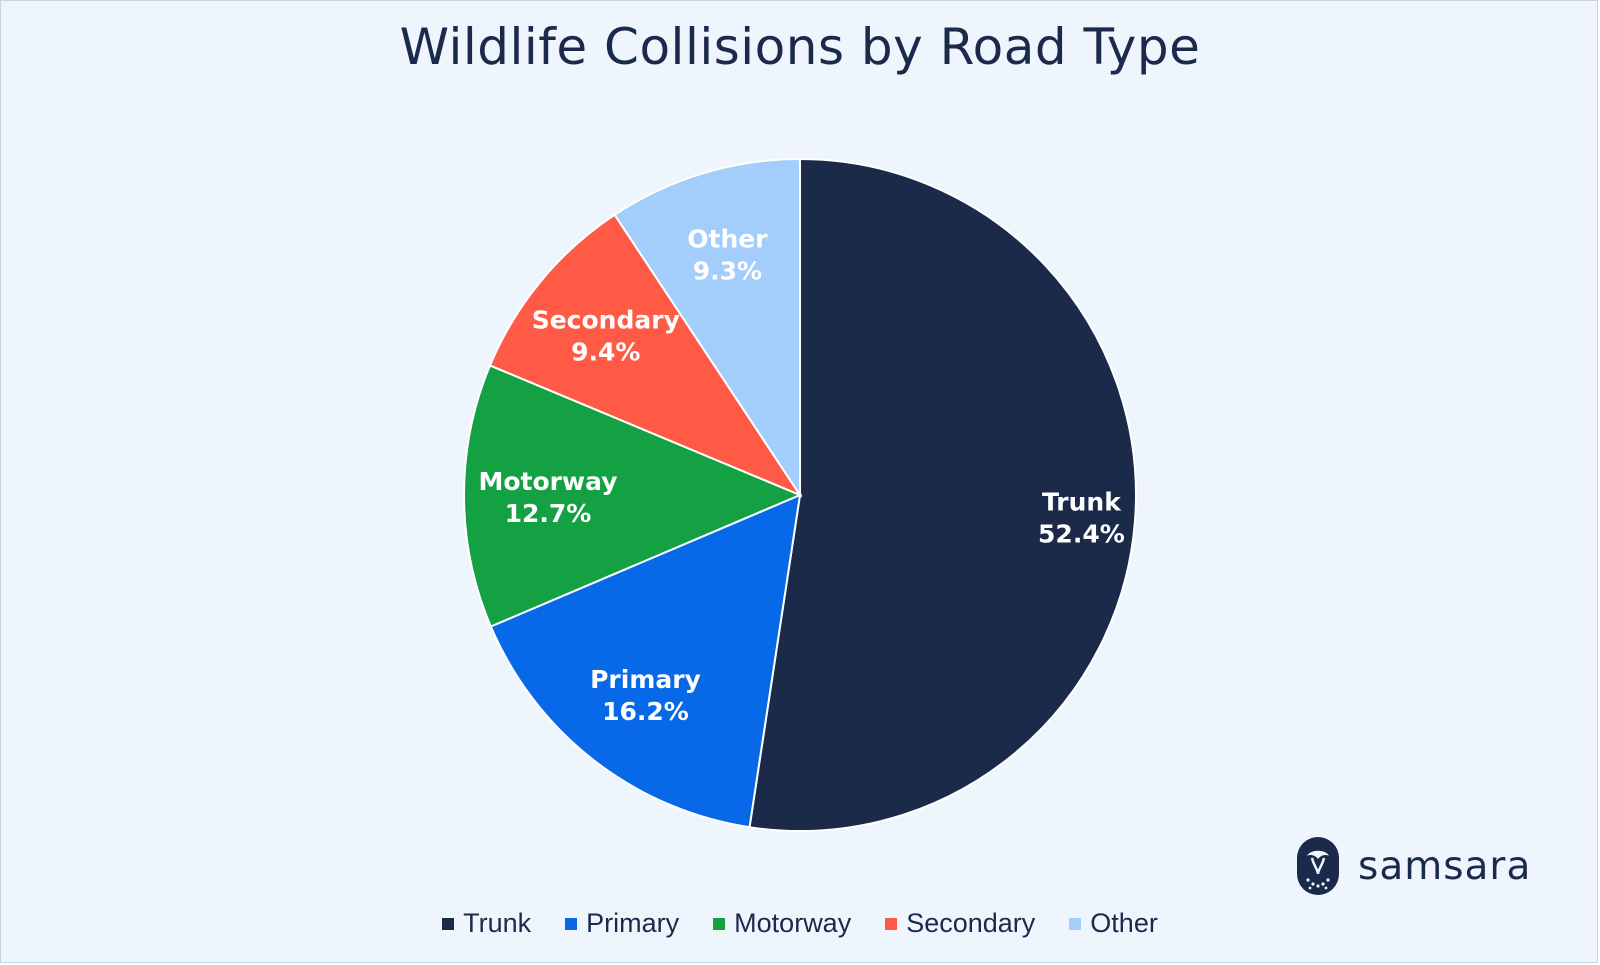  I want to click on legend-label: Motorway, so click(793, 923).